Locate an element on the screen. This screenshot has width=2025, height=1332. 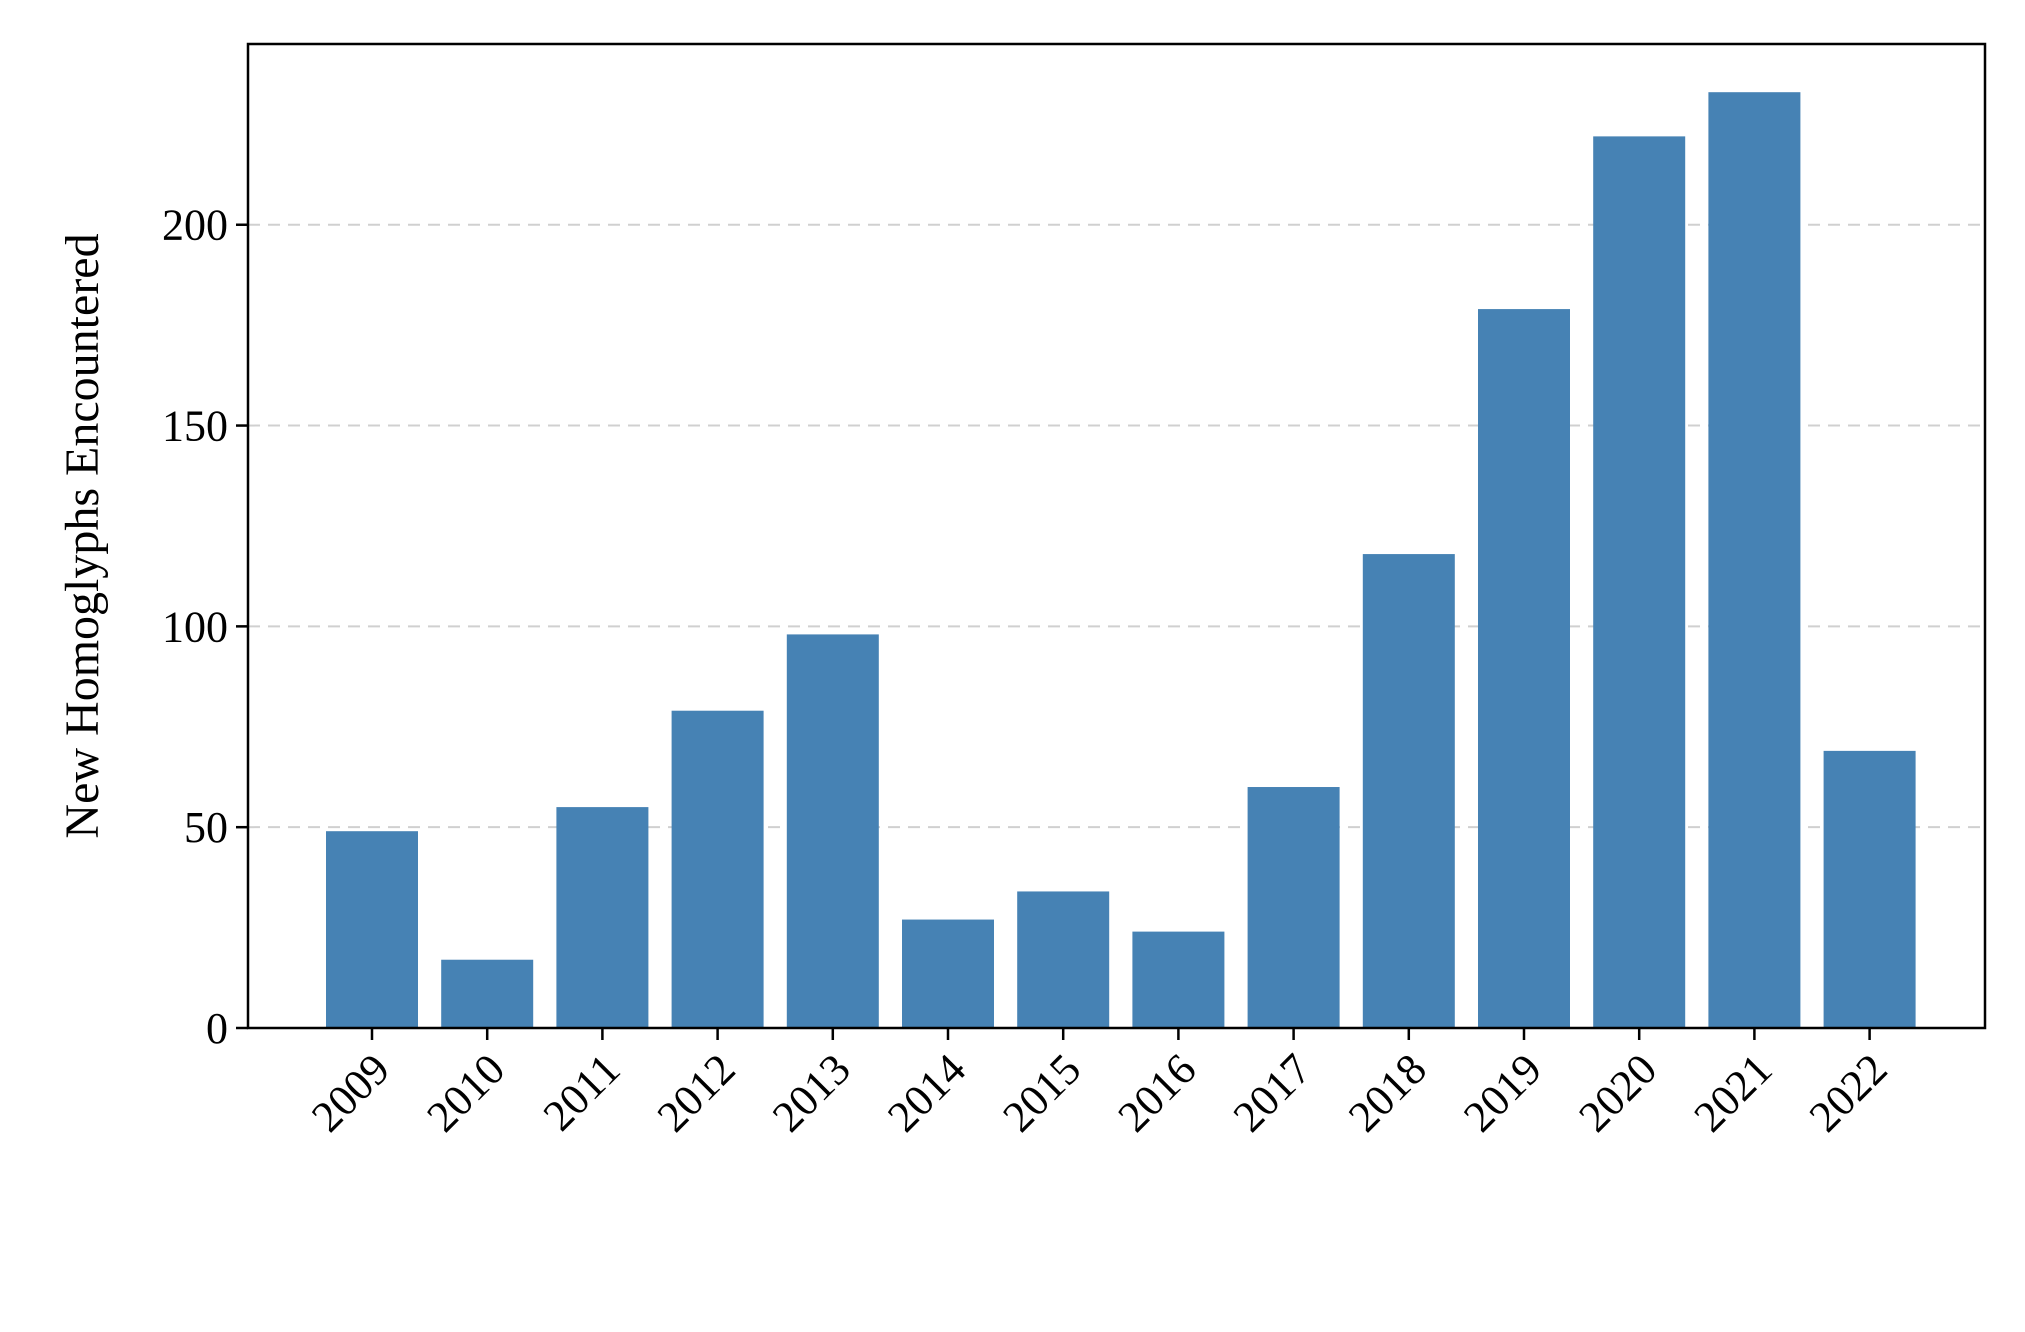
bar-2012 is located at coordinates (717, 869).